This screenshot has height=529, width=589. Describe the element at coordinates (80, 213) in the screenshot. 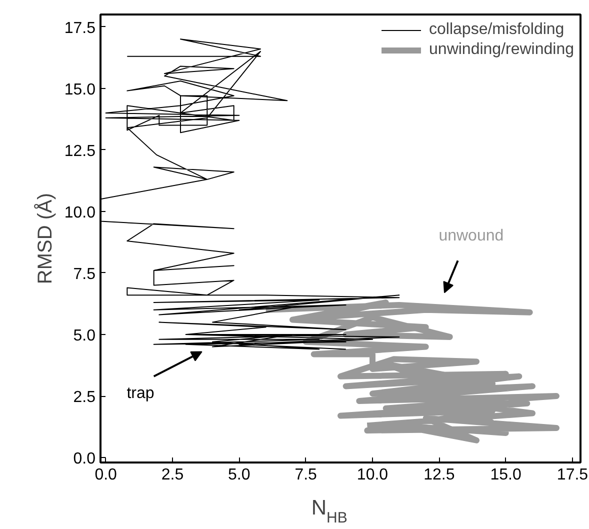

I see `y-tick-label: 10.0` at that location.